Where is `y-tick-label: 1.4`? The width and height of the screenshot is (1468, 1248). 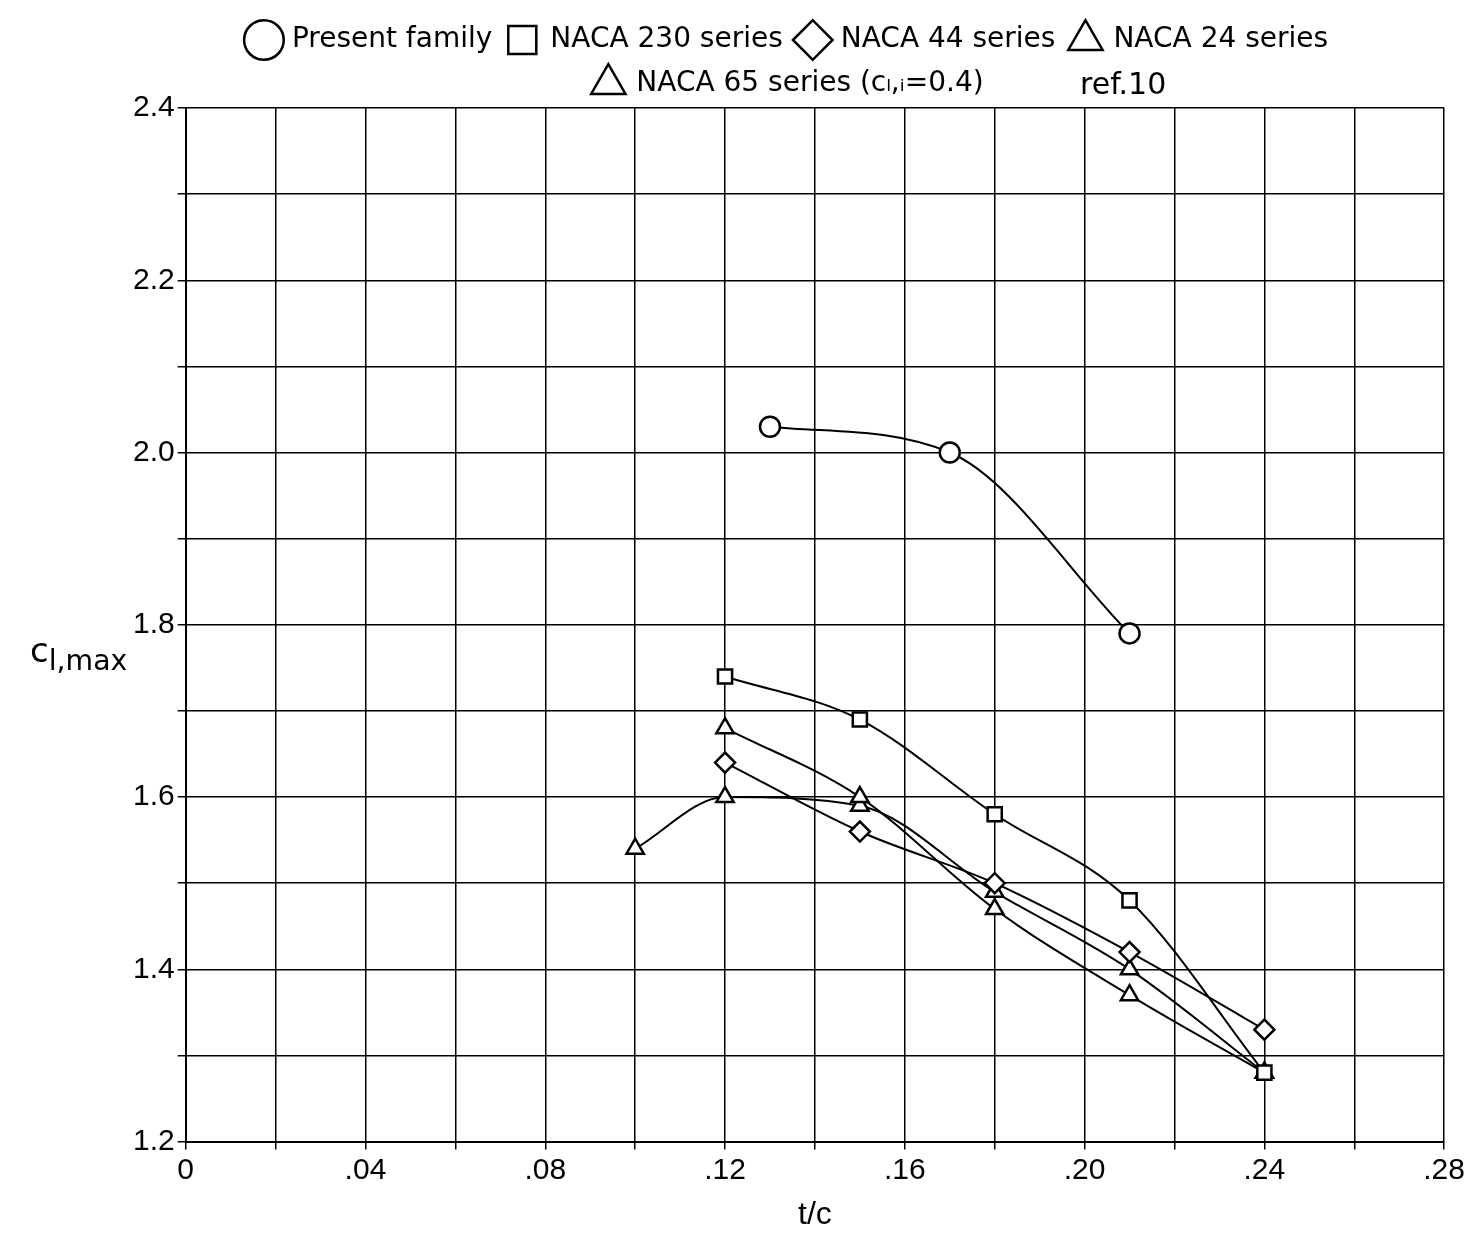 y-tick-label: 1.4 is located at coordinates (153, 967).